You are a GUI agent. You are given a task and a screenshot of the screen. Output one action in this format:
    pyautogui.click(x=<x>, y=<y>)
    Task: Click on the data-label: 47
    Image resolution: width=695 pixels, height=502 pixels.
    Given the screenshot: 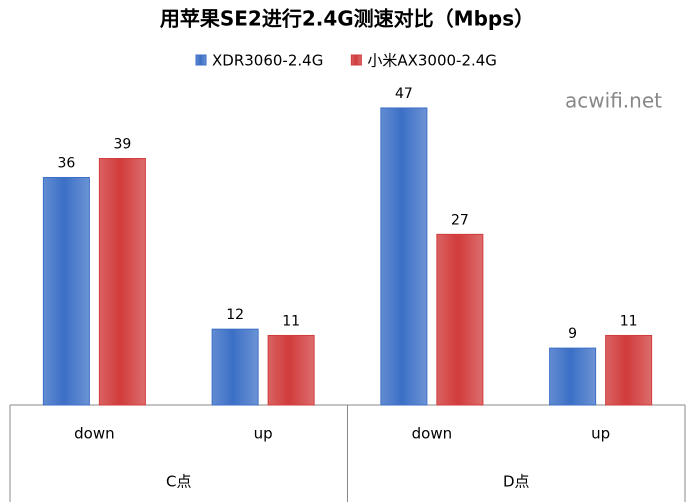 What is the action you would take?
    pyautogui.click(x=404, y=94)
    